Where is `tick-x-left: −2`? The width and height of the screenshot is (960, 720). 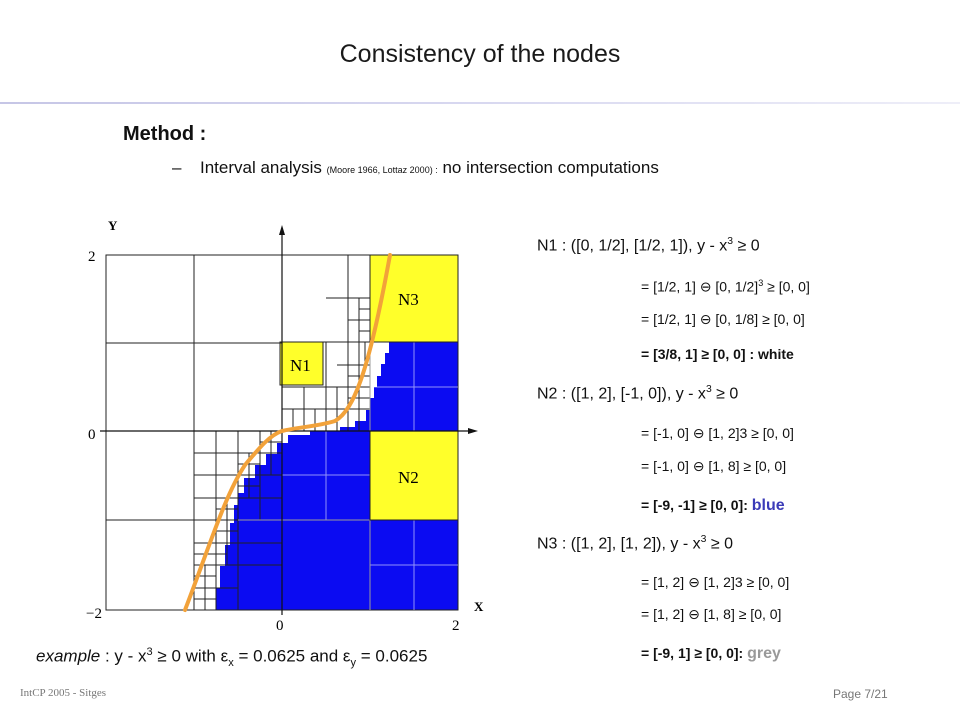
tick-x-left: −2 is located at coordinates (94, 614).